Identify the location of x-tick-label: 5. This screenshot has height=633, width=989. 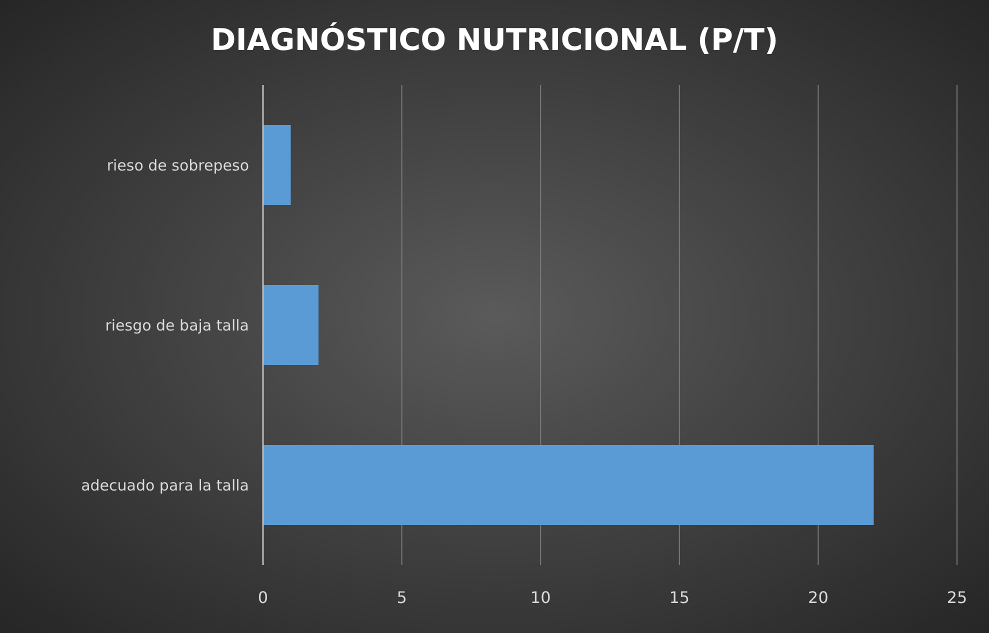
(401, 597).